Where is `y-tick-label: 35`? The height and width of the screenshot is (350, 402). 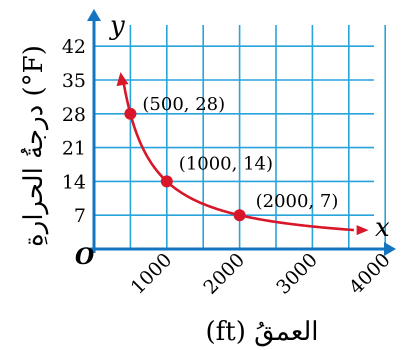
y-tick-label: 35 is located at coordinates (74, 81).